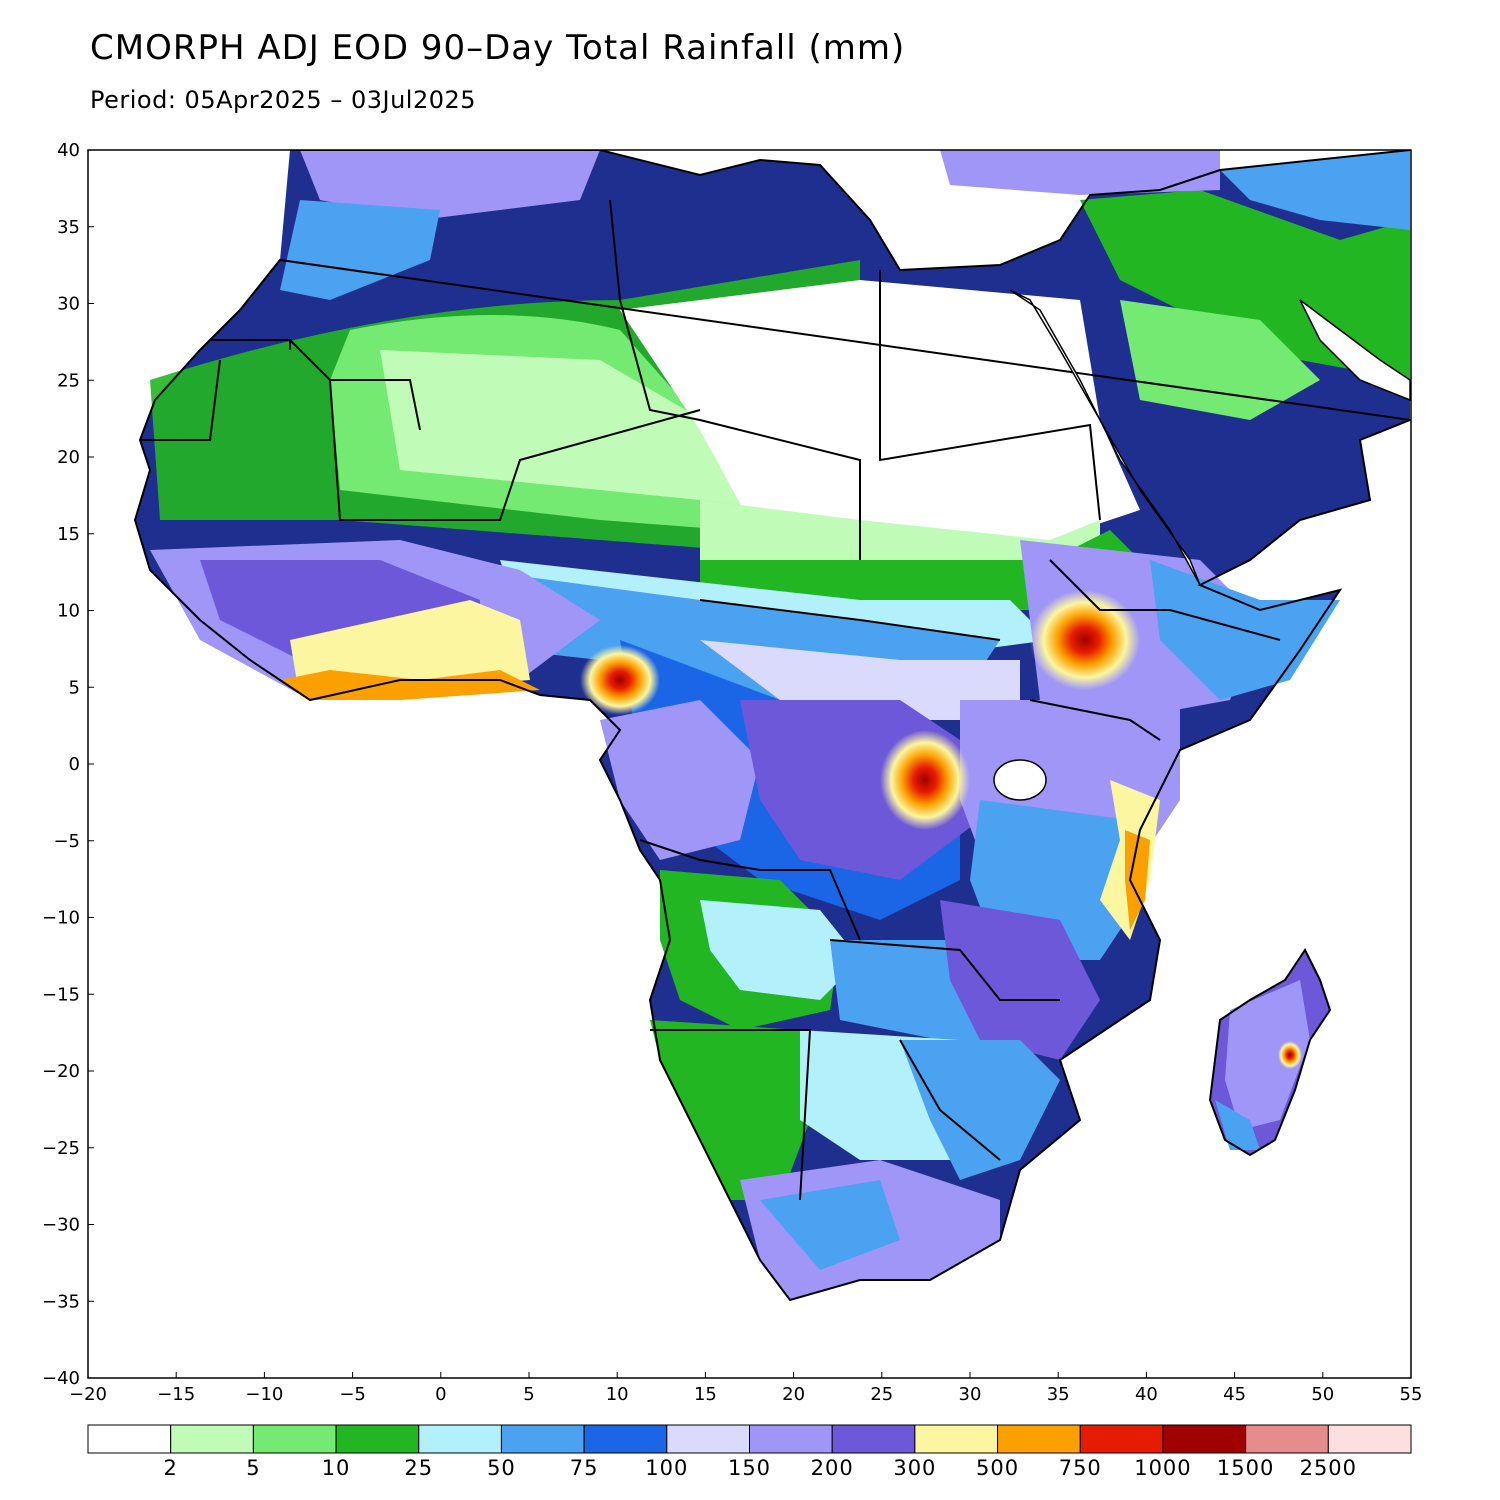  I want to click on hotspot-cameroon, so click(620, 680).